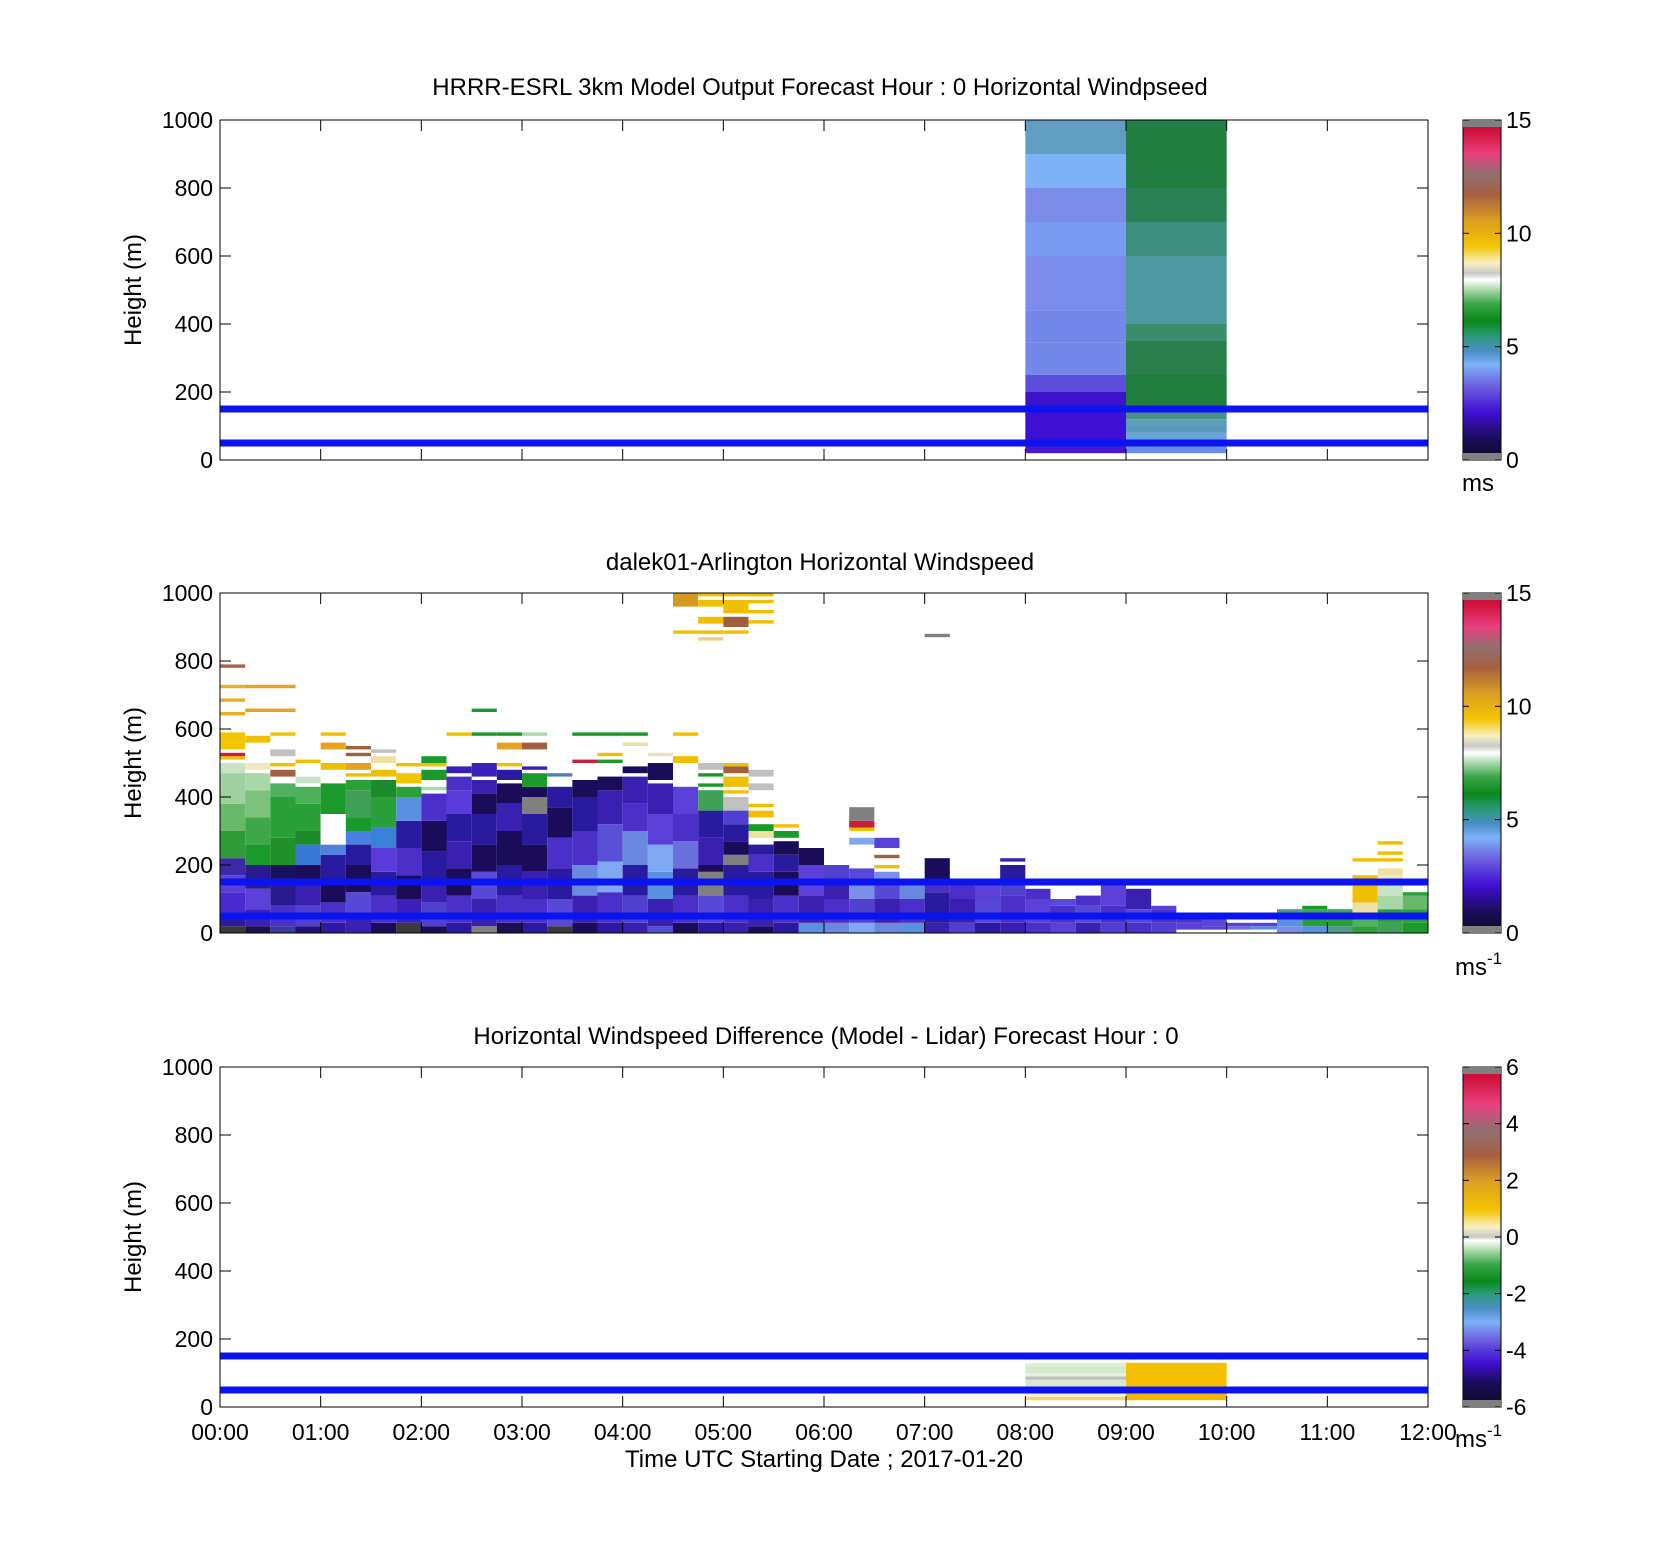  Describe the element at coordinates (1497, 290) in the screenshot. I see `colorbar-ticks: 0 5 10 15` at that location.